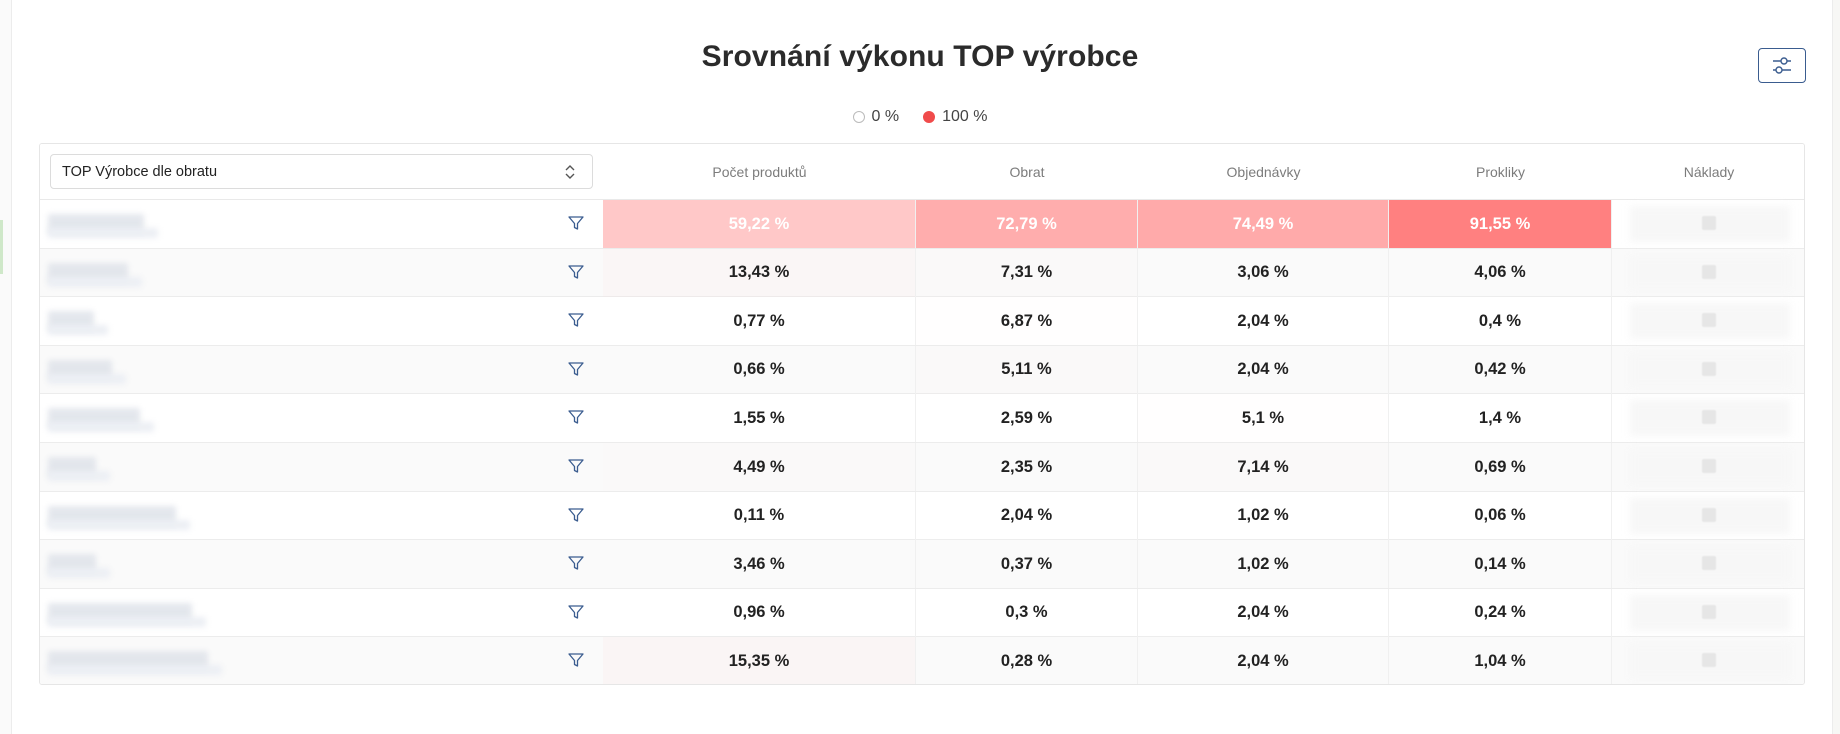 This screenshot has height=734, width=1840. Describe the element at coordinates (920, 117) in the screenshot. I see `legend: 0 % 100 %` at that location.